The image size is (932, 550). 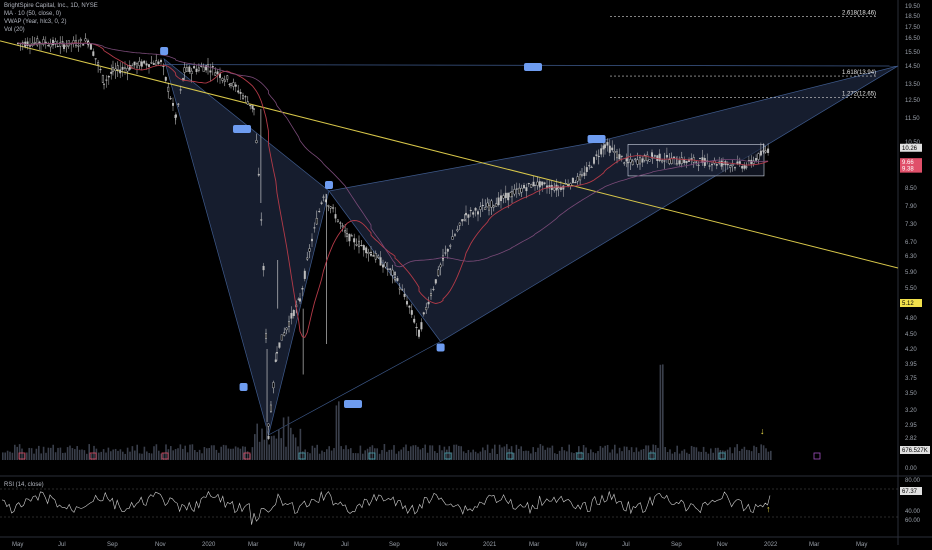 What do you see at coordinates (51, 6) in the screenshot?
I see `symbol-label: BrightSpire Capital, Inc., 1D, NYSE` at bounding box center [51, 6].